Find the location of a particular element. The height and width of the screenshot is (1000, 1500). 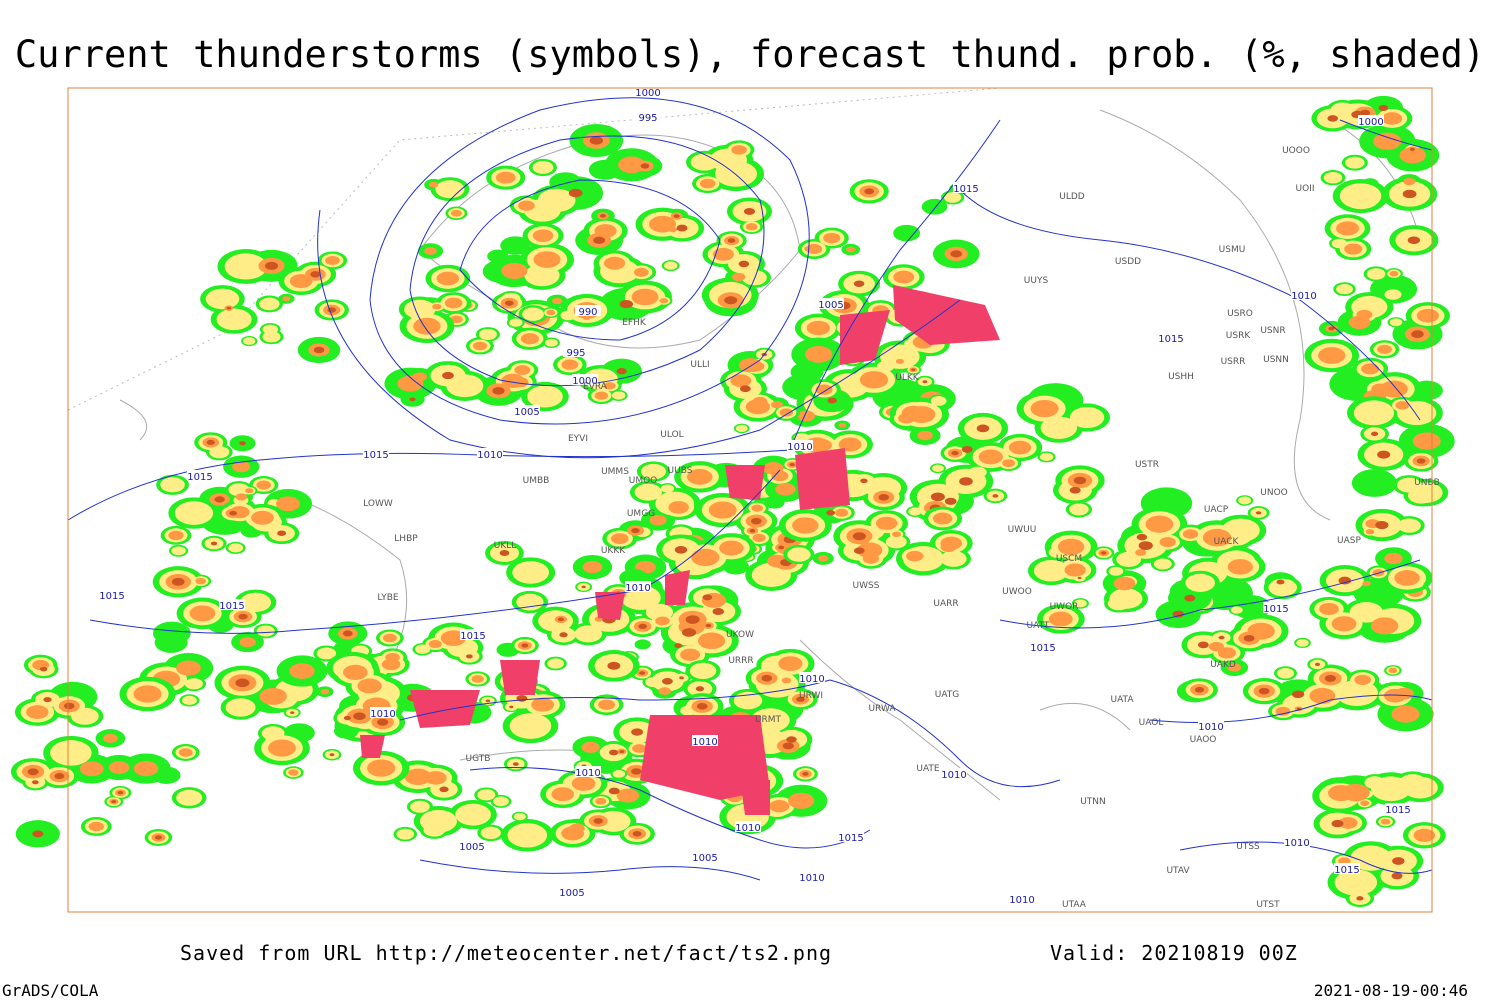

station-label: UACP is located at coordinates (1216, 510).